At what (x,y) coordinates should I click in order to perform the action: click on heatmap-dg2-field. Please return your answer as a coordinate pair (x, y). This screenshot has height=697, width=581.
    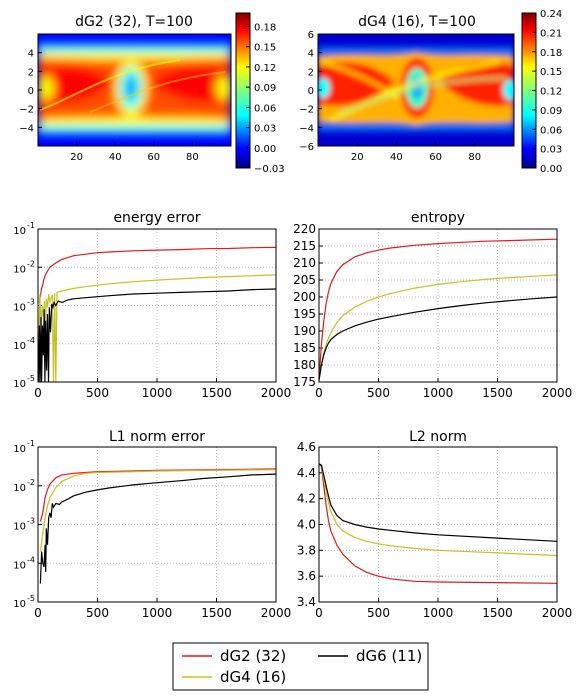
    Looking at the image, I should click on (134, 90).